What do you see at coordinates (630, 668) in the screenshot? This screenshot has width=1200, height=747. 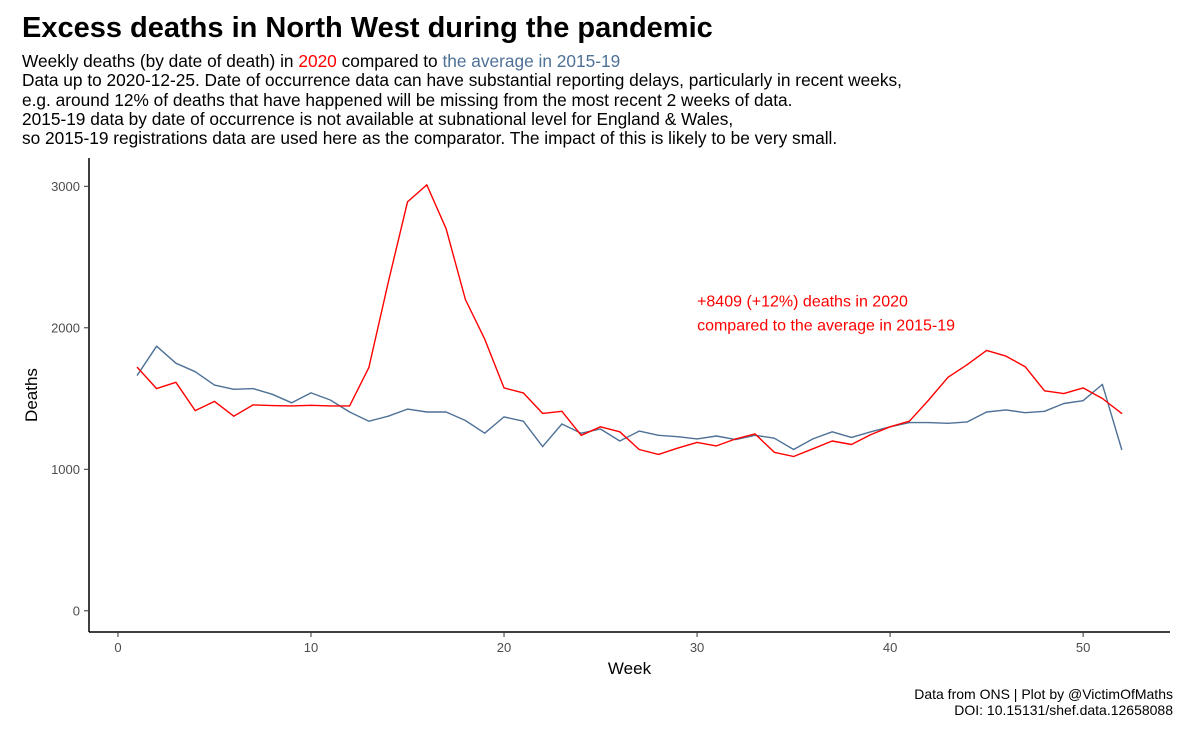 I see `x-axis-title: Week` at bounding box center [630, 668].